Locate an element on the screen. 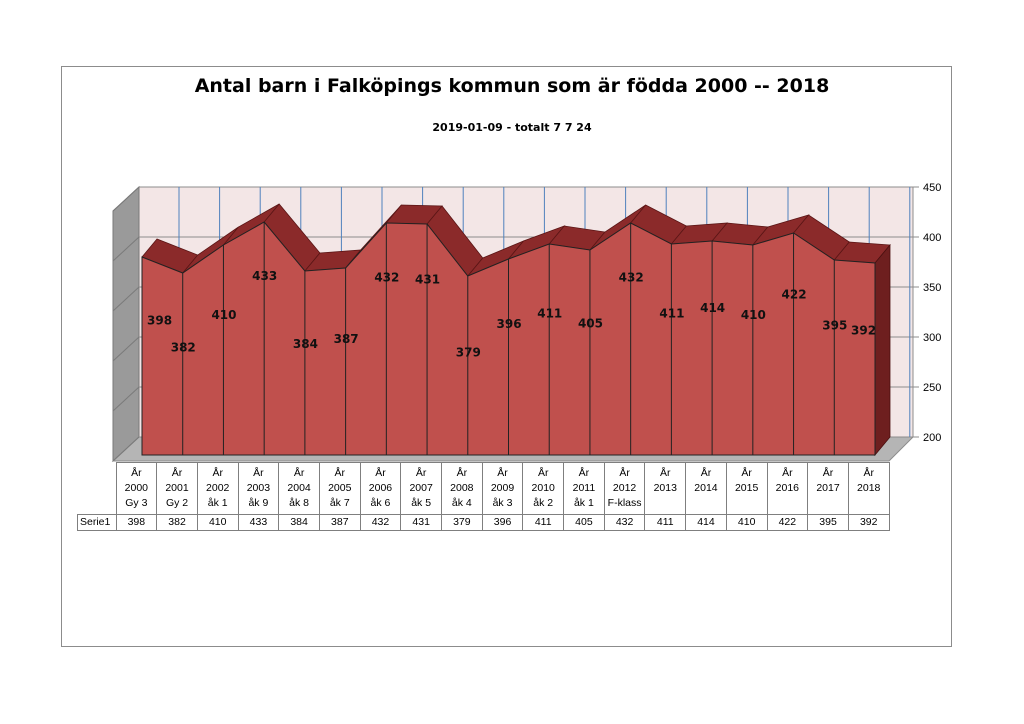 The image size is (1024, 724). category-label-line: 2017 is located at coordinates (828, 488).